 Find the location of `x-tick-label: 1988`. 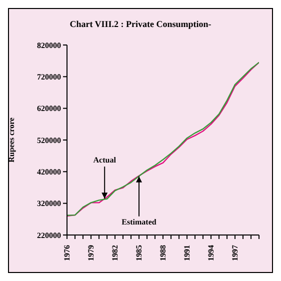

x-tick-label: 1988 is located at coordinates (163, 253).